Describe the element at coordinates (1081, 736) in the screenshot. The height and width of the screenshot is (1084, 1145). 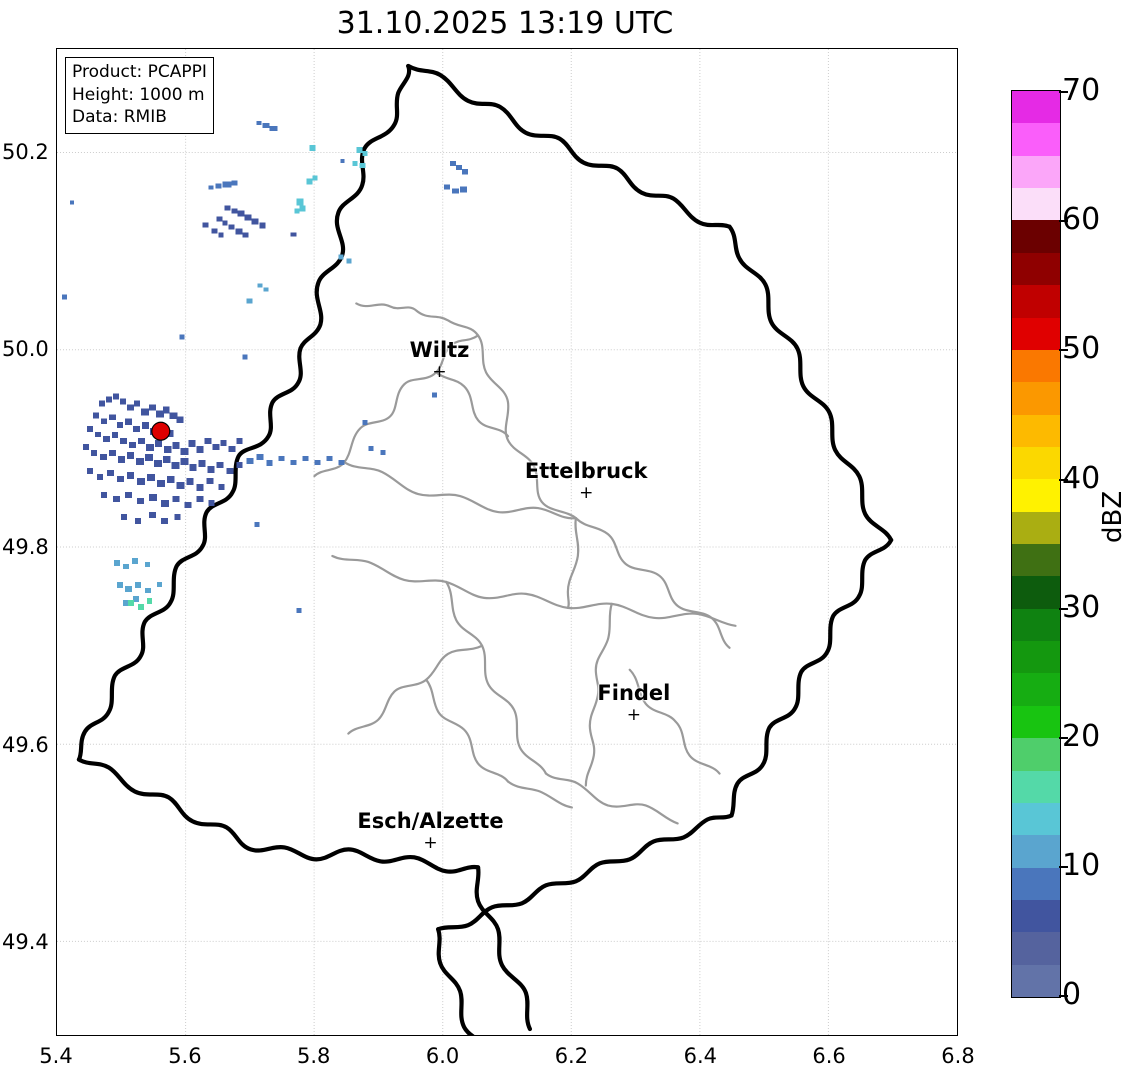
I see `colorbar-tick-label: 20` at that location.